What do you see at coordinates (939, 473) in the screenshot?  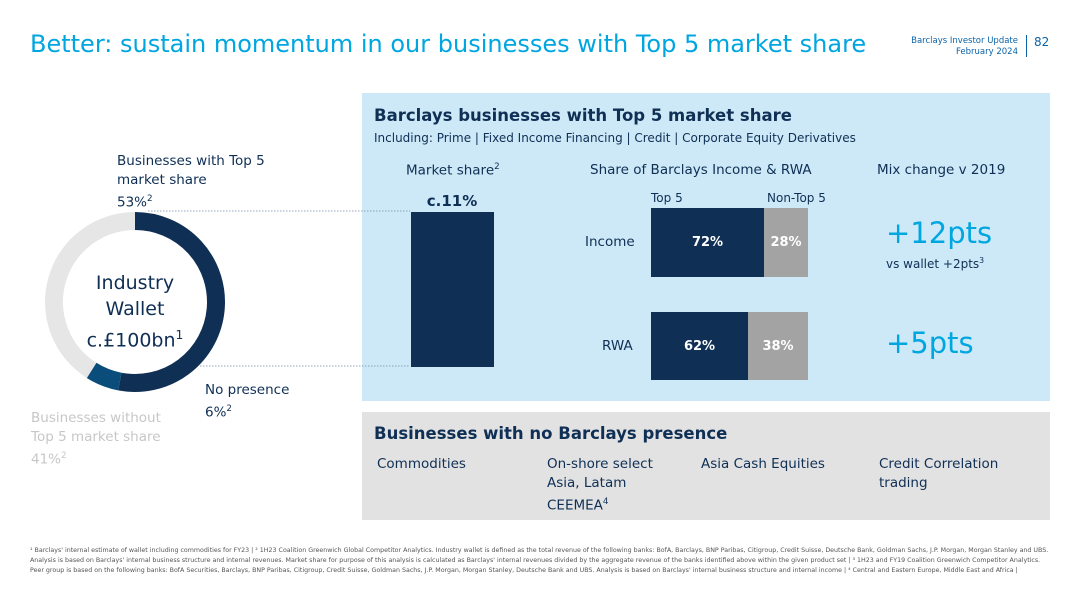 I see `no-presence-item-credit-correlation: Credit Correlation trading` at bounding box center [939, 473].